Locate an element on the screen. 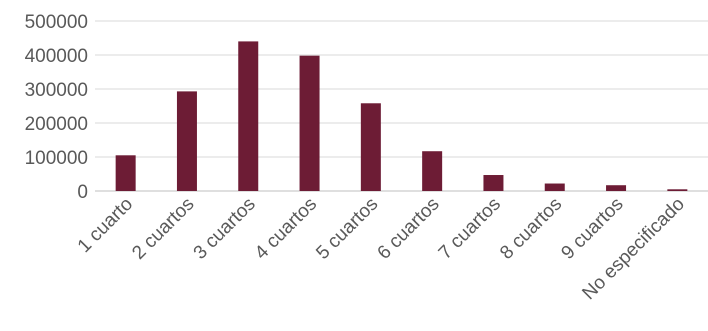  y-tick-label: 100000 is located at coordinates (56, 158).